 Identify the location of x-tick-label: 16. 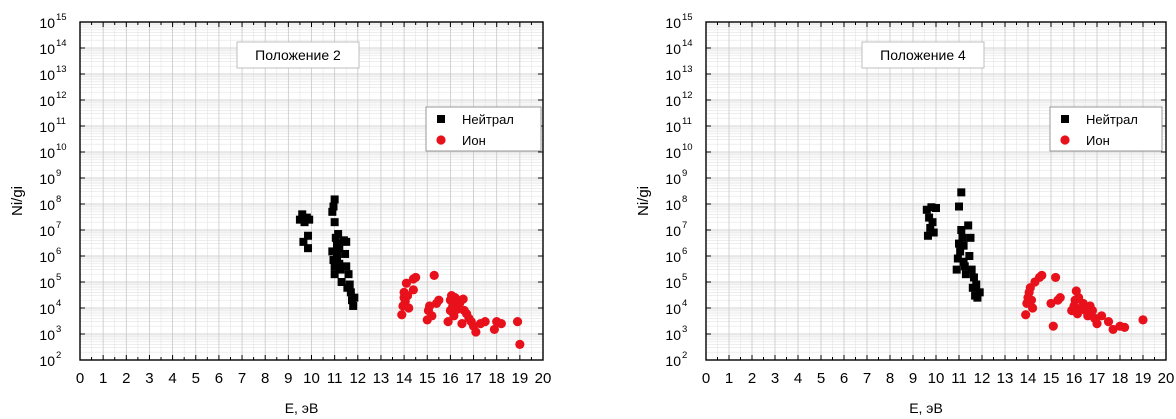
(450, 378).